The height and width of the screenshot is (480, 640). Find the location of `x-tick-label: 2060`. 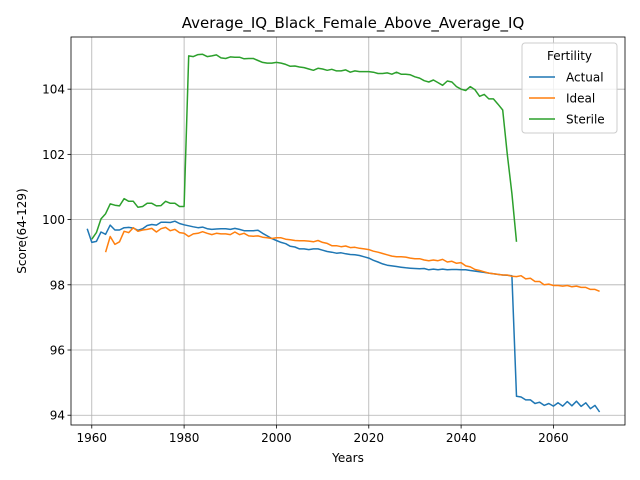

x-tick-label: 2060 is located at coordinates (553, 438).